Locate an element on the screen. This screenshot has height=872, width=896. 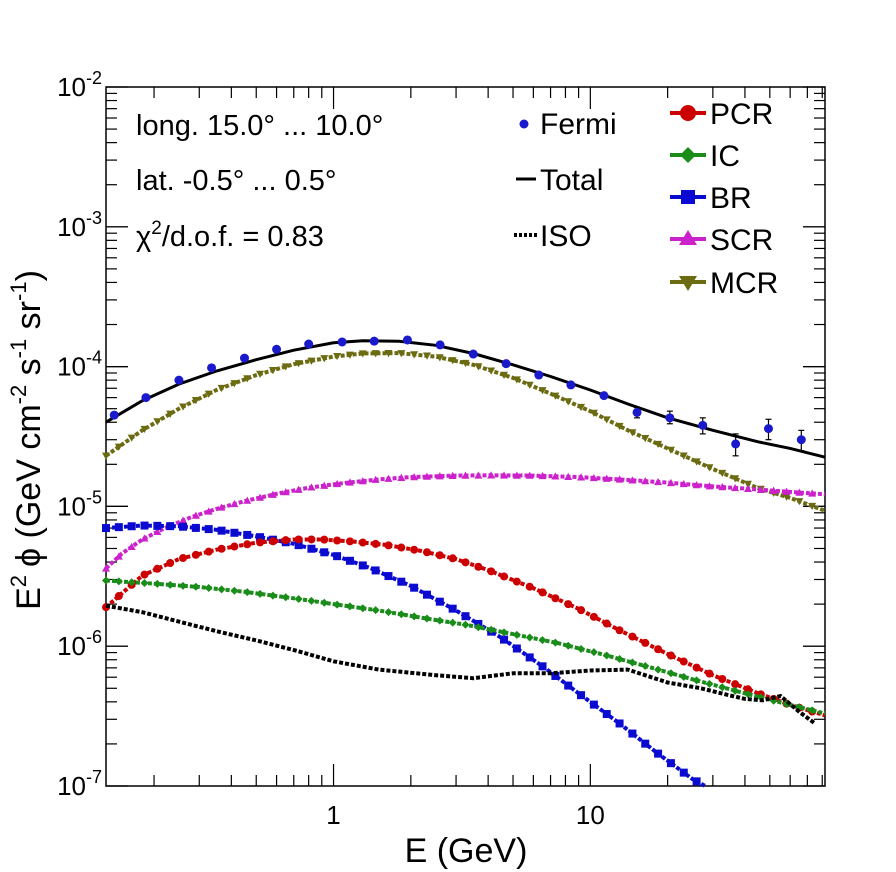
legend-pcr-marker is located at coordinates (688, 113).